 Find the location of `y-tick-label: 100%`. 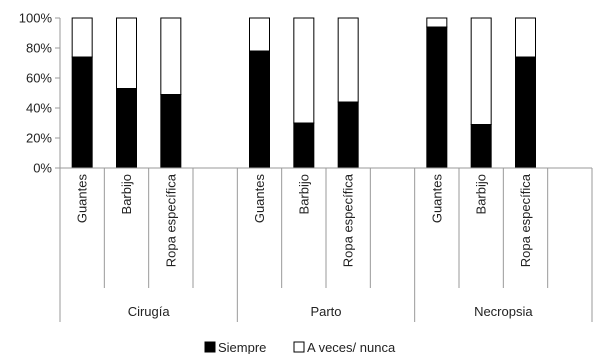

y-tick-label: 100% is located at coordinates (36, 18).